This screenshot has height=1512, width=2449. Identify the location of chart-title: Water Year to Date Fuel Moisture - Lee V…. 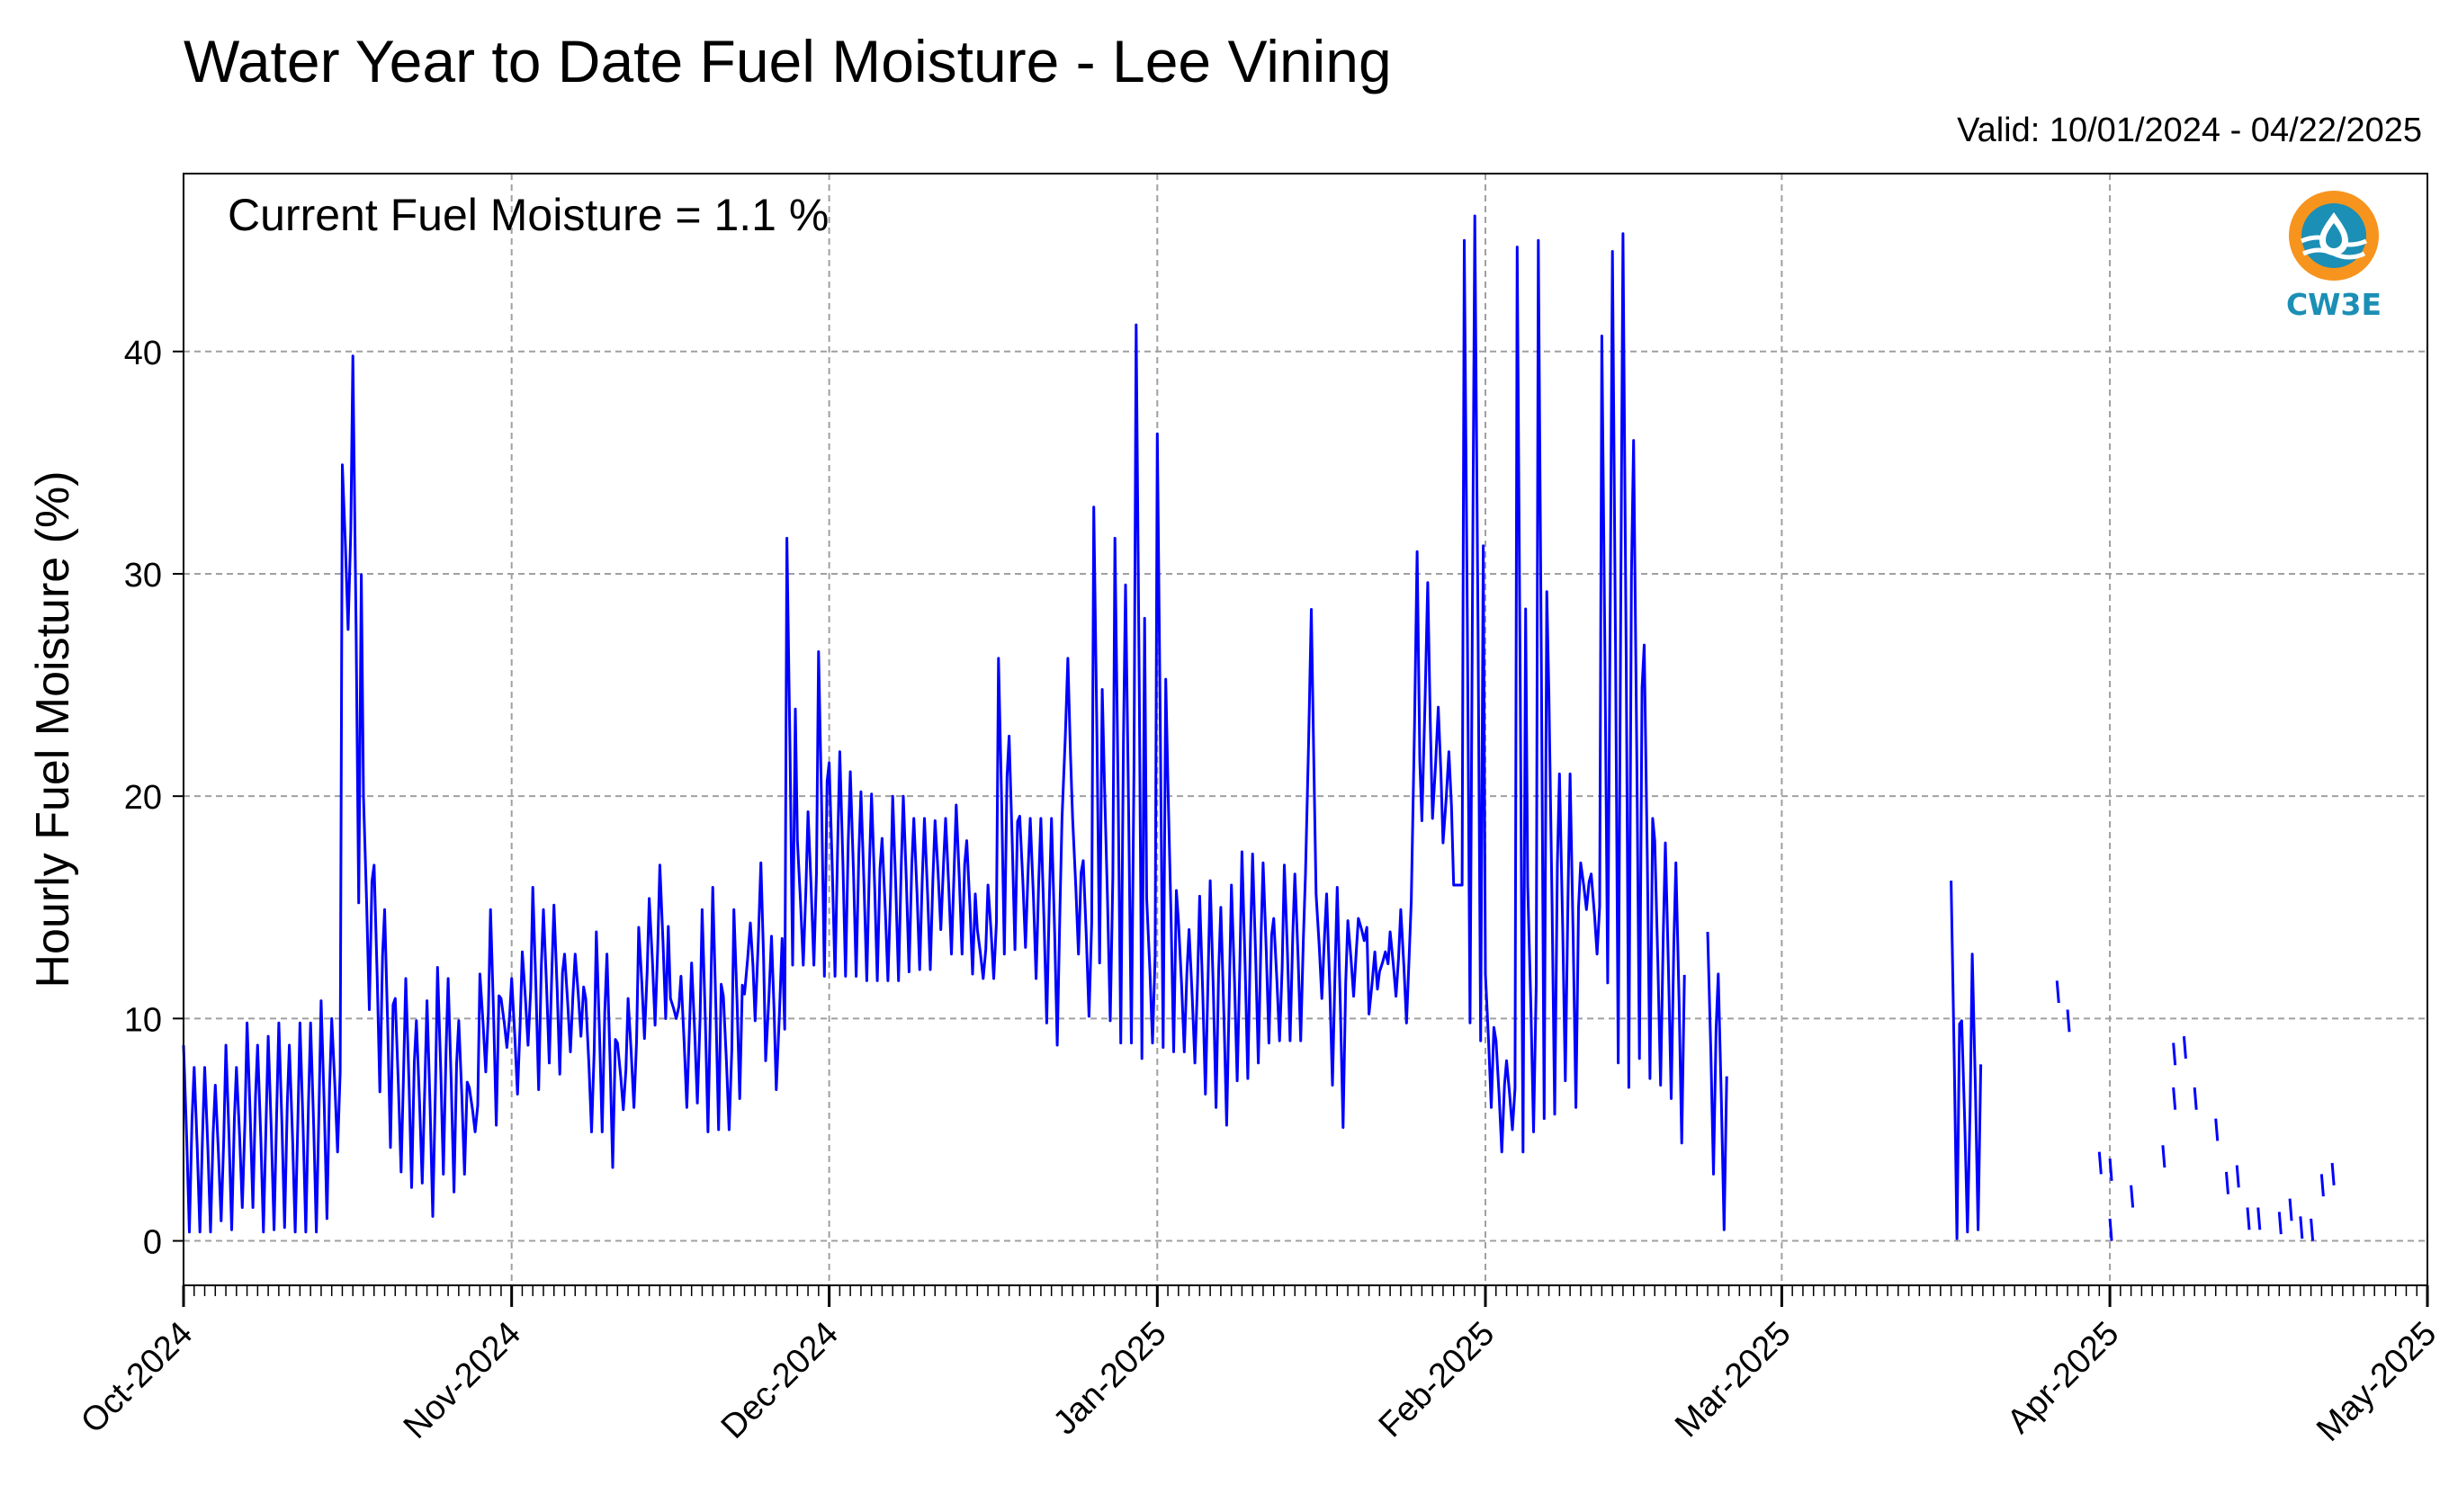
(788, 61).